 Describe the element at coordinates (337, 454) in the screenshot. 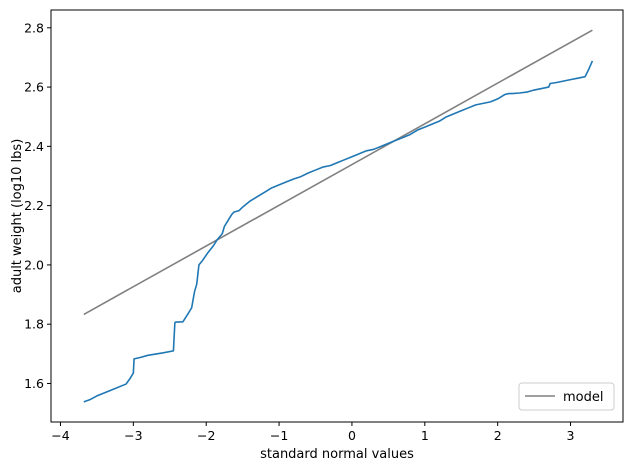

I see `x-axis-label: standard normal values` at that location.